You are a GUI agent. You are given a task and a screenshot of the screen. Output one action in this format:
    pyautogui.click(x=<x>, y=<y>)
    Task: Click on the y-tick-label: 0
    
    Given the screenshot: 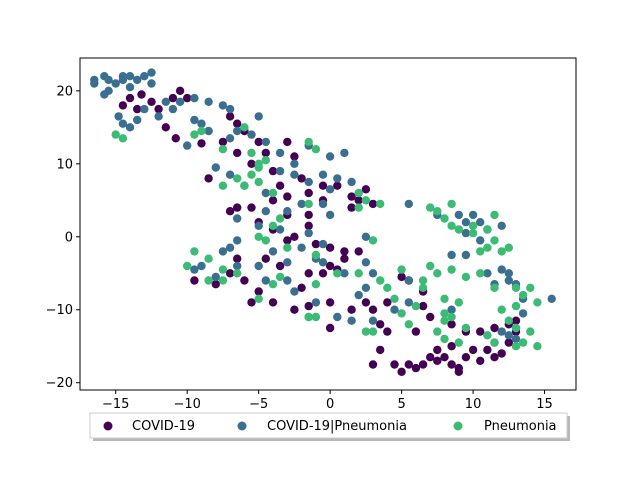 What is the action you would take?
    pyautogui.click(x=69, y=237)
    